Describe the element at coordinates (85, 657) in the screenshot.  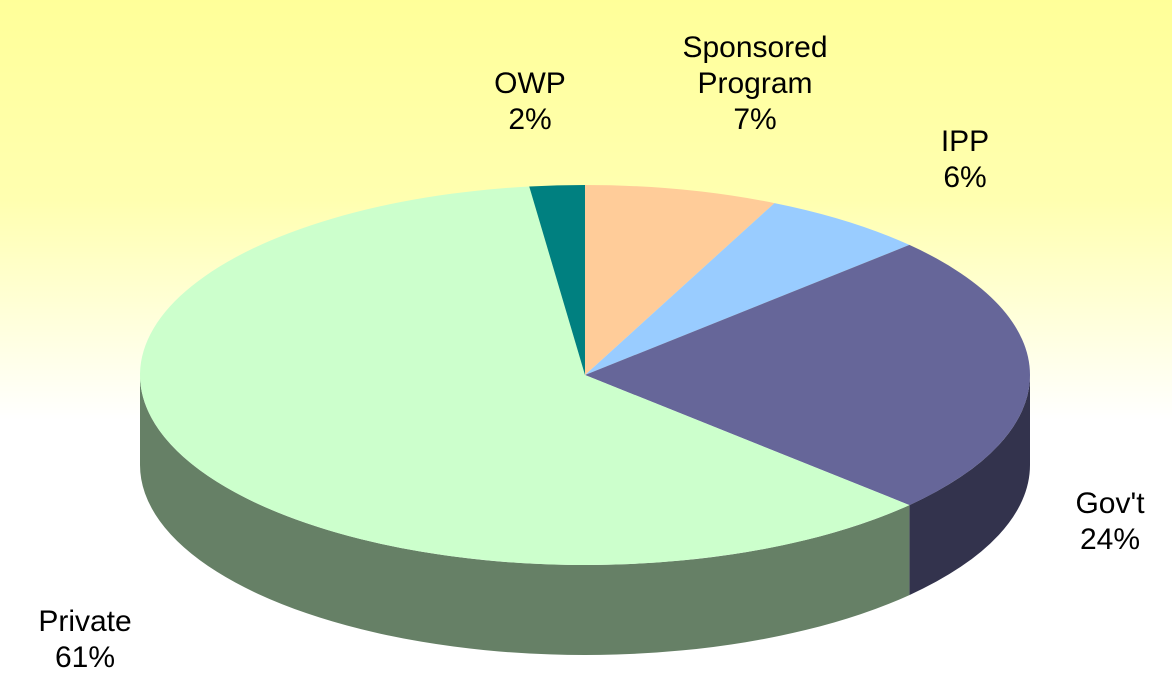
I see `value-label: 61%` at that location.